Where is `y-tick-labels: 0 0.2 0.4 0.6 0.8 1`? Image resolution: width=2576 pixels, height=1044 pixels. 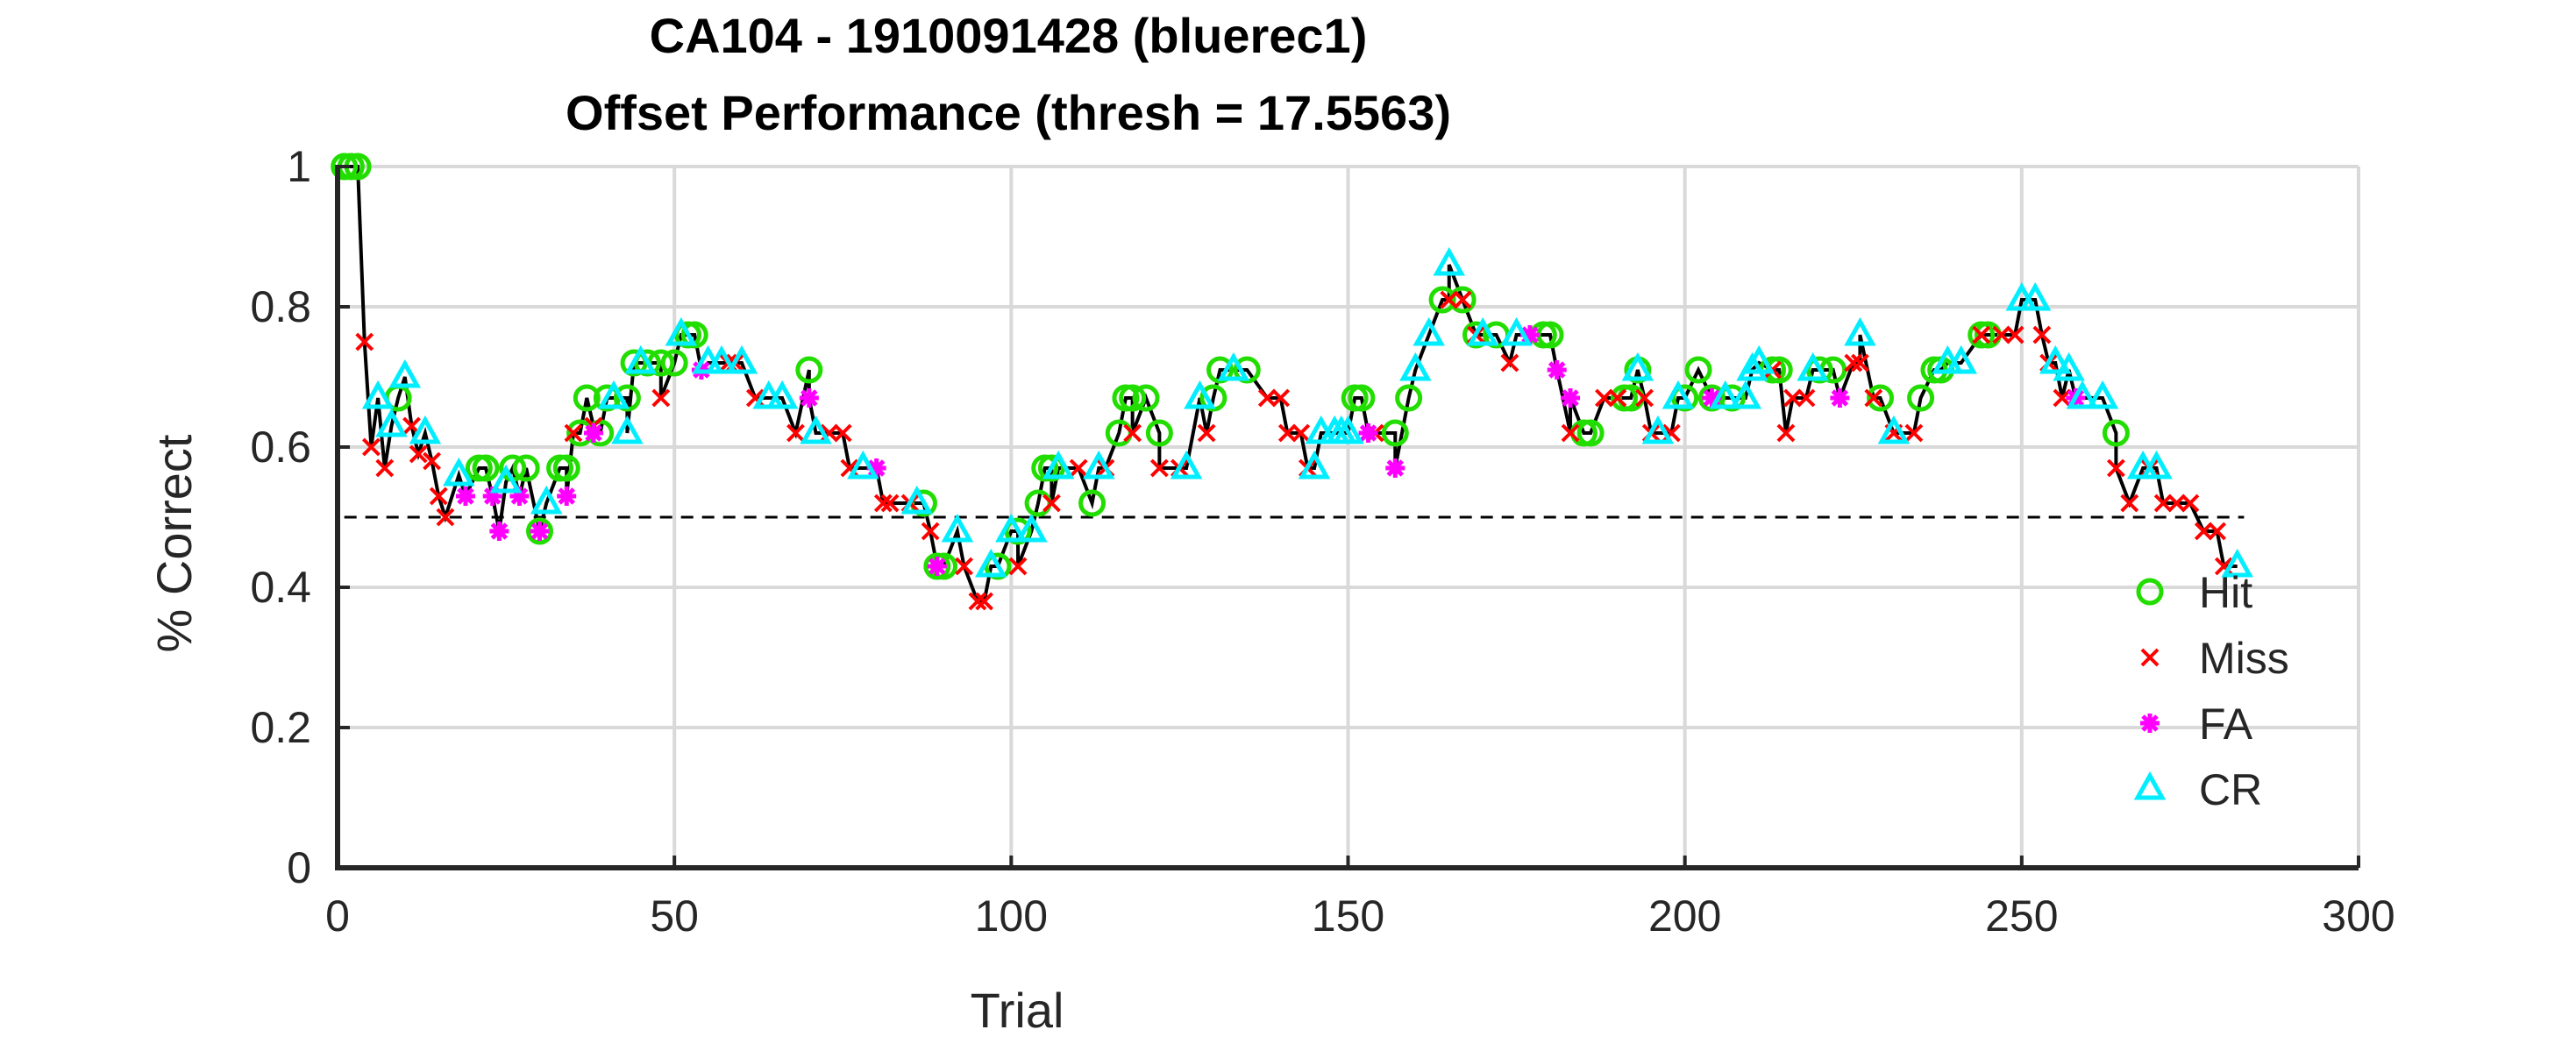
y-tick-labels: 0 0.2 0.4 0.6 0.8 1 is located at coordinates (280, 517).